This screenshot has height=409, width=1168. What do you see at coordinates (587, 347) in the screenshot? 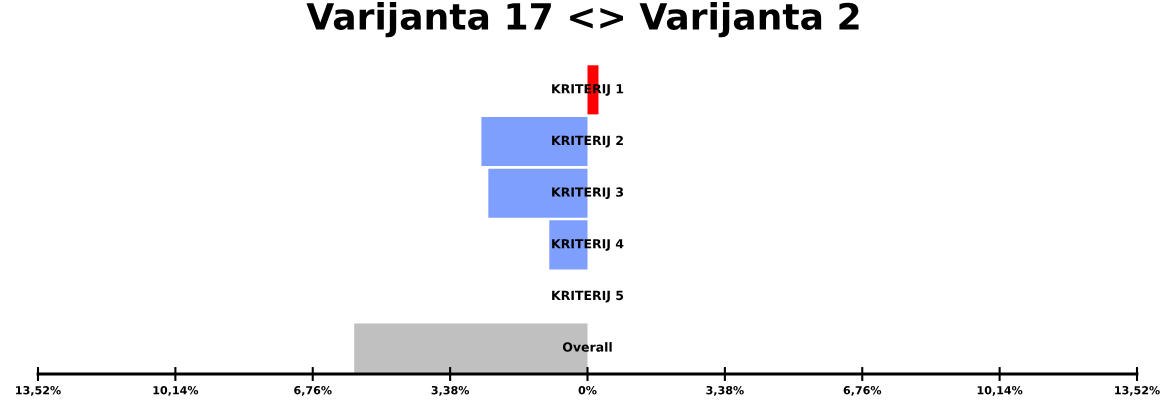
I see `y-tick-label: Overall` at bounding box center [587, 347].